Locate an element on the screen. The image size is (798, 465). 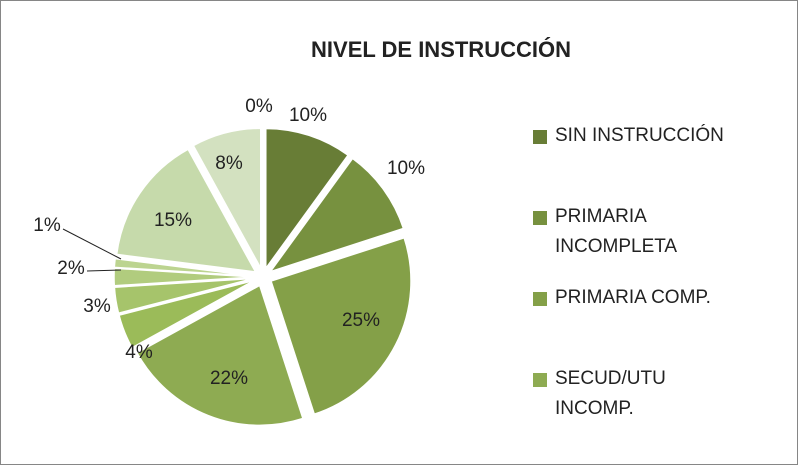
data-label: 15% is located at coordinates (173, 220).